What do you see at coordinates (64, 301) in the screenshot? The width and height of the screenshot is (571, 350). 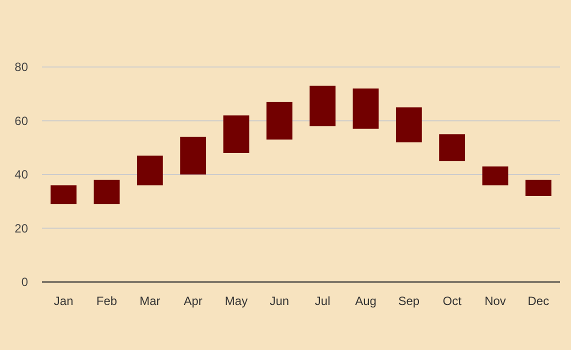 I see `x-tick-label: Jan` at bounding box center [64, 301].